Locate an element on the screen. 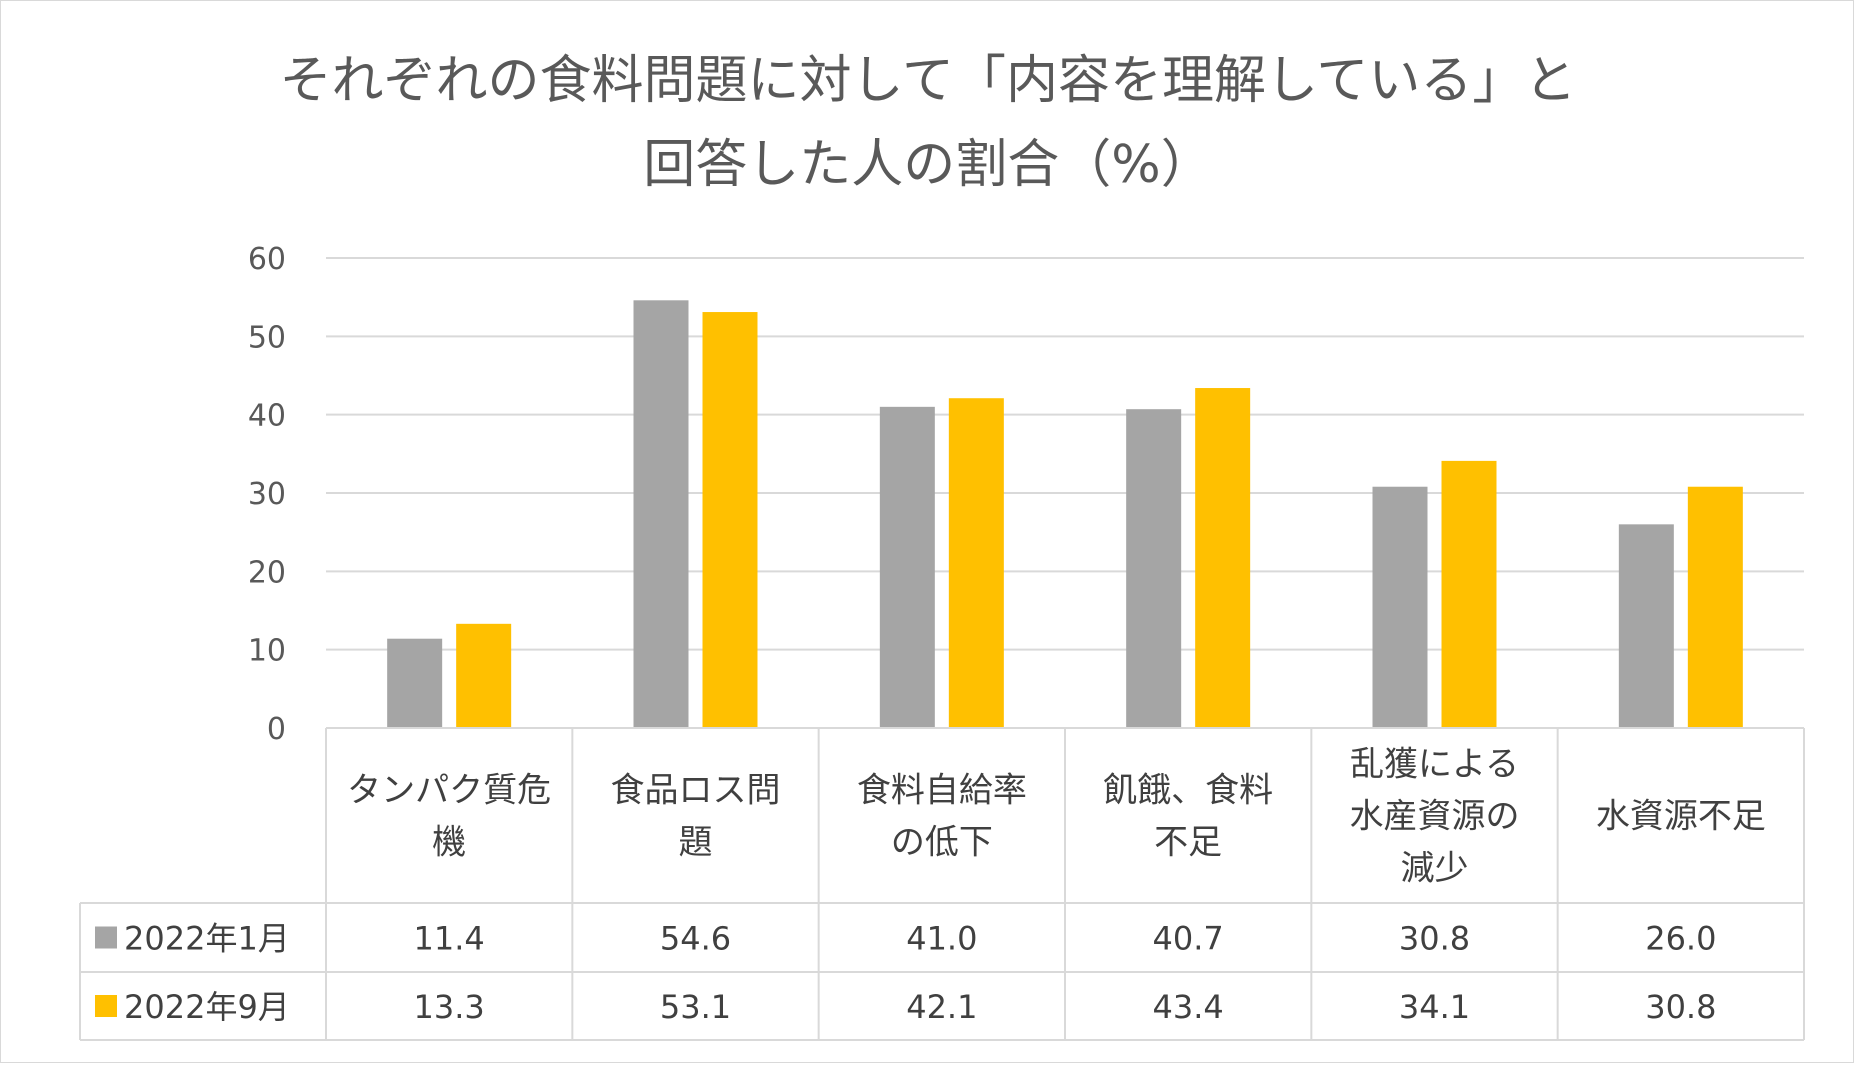 The image size is (1856, 1065). category-label-4-line-2: 不足 is located at coordinates (1188, 843).